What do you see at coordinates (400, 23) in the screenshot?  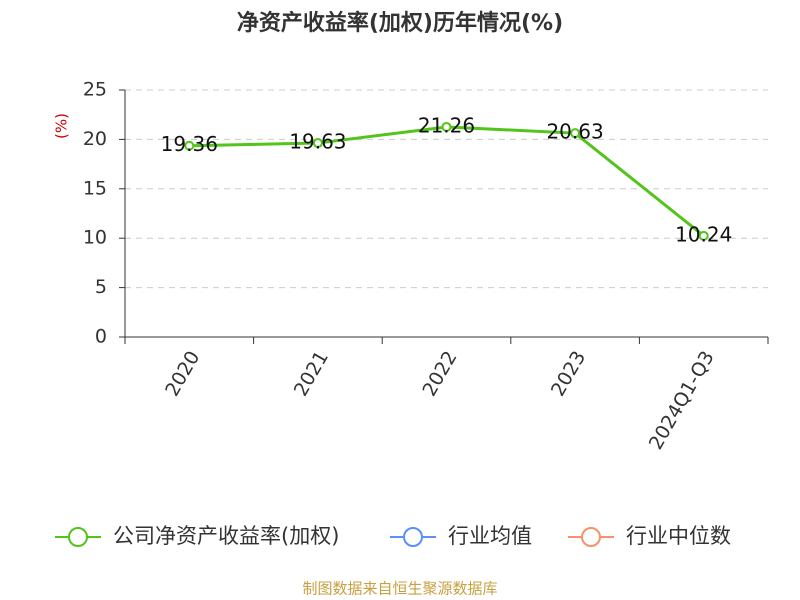 I see `chart-title: 净资产收益率(加权)历年情况(%)` at bounding box center [400, 23].